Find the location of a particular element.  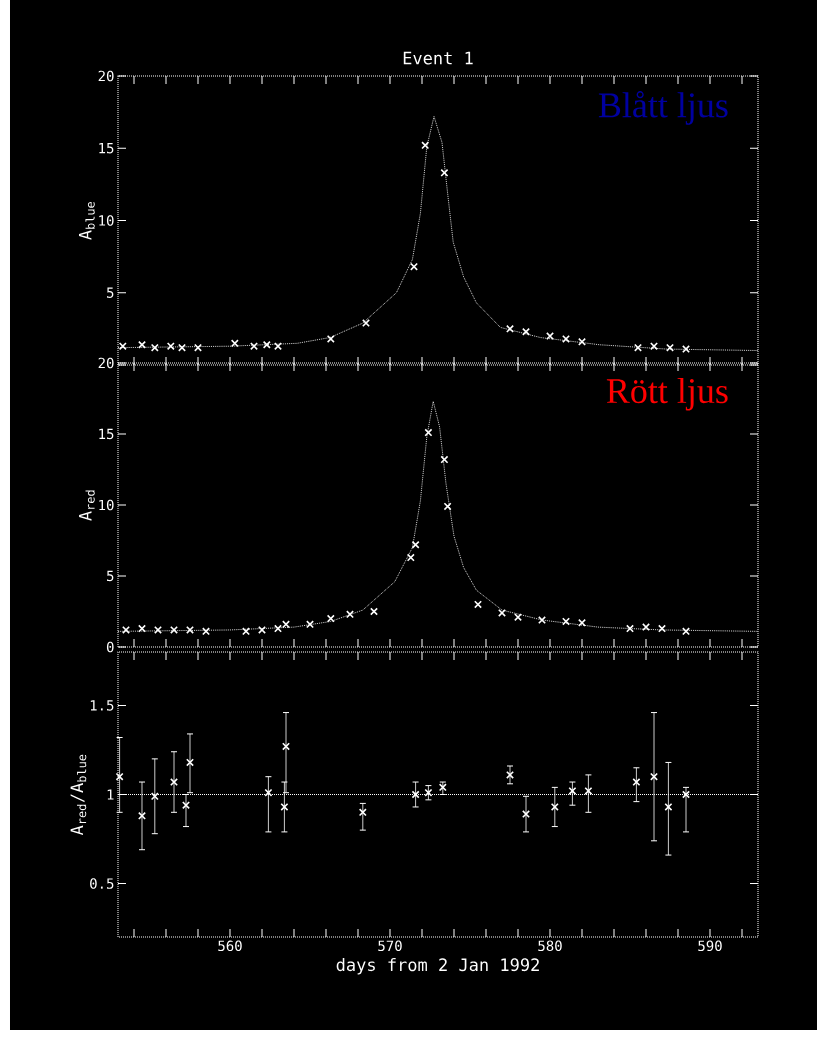

x-axis-title: days from 2 Jan 1992 is located at coordinates (437, 966).